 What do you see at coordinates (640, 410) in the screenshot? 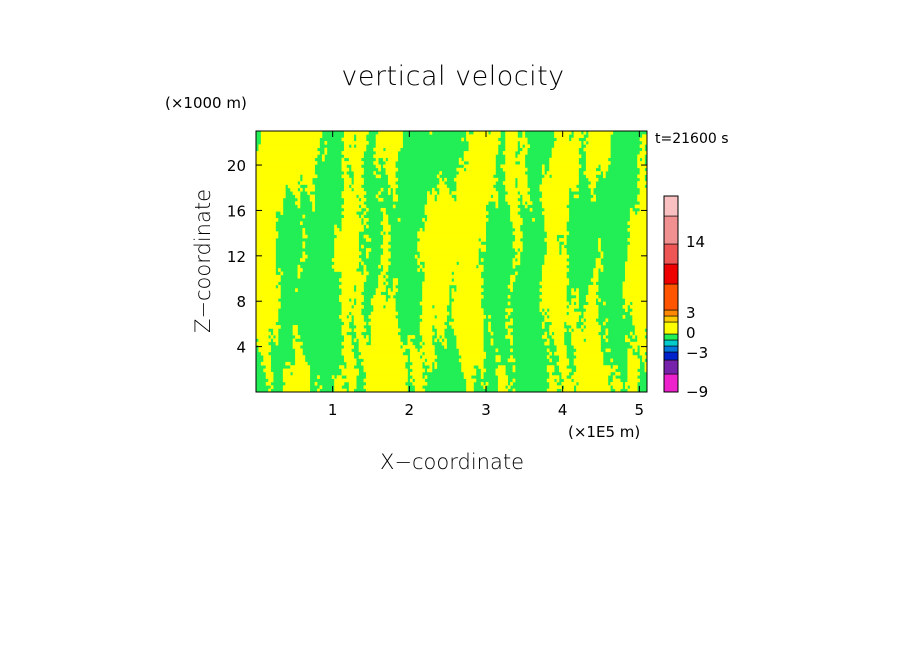
I see `x-tick-label: 5` at bounding box center [640, 410].